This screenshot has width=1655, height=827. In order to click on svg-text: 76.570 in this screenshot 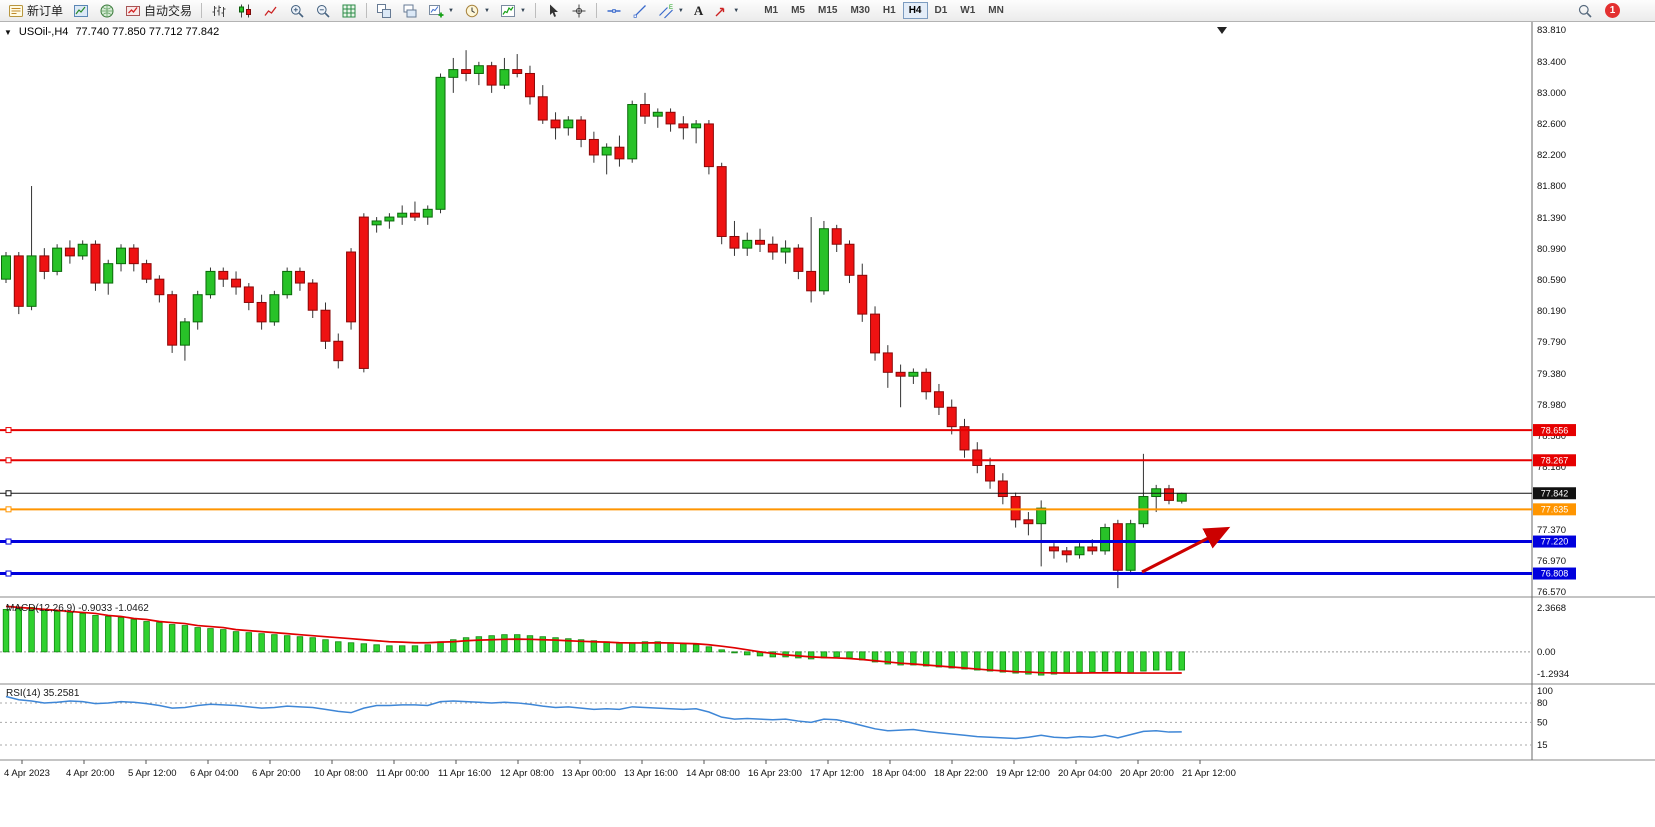, I will do `click(1551, 592)`.